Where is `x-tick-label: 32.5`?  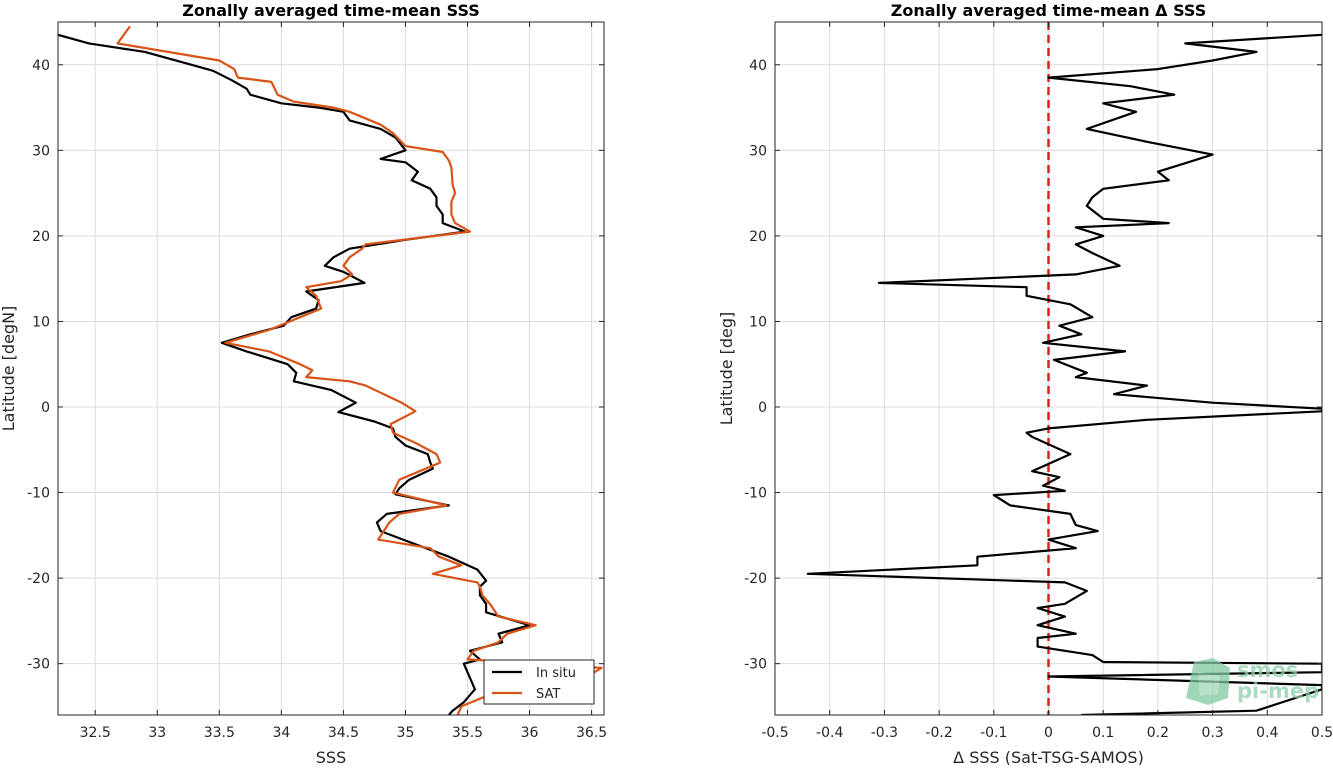 x-tick-label: 32.5 is located at coordinates (95, 733).